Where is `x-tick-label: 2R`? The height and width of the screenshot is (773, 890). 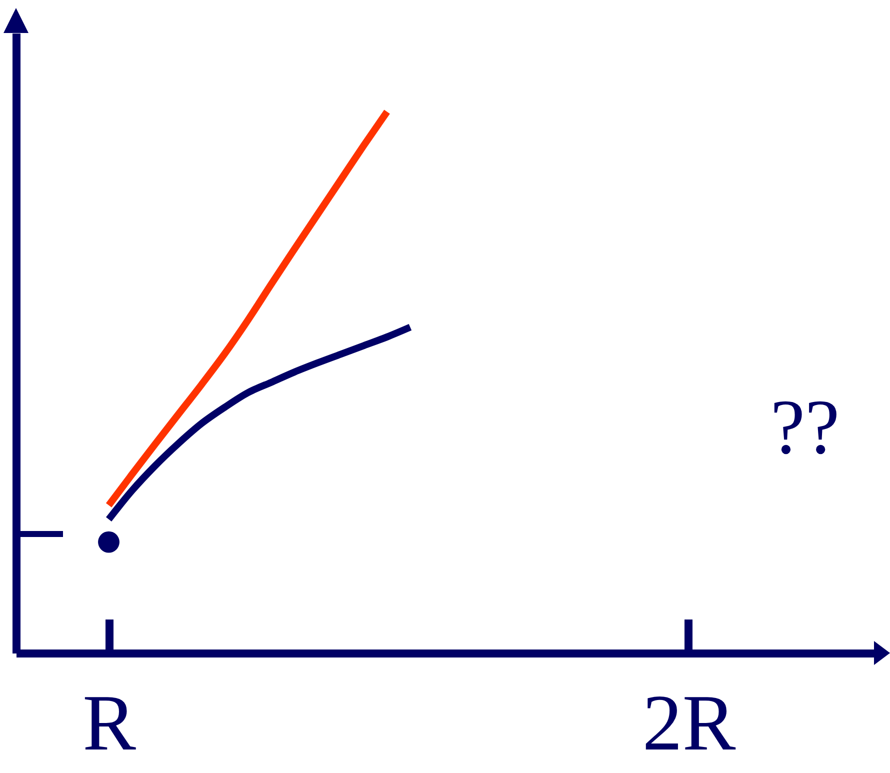
x-tick-label: 2R is located at coordinates (689, 724).